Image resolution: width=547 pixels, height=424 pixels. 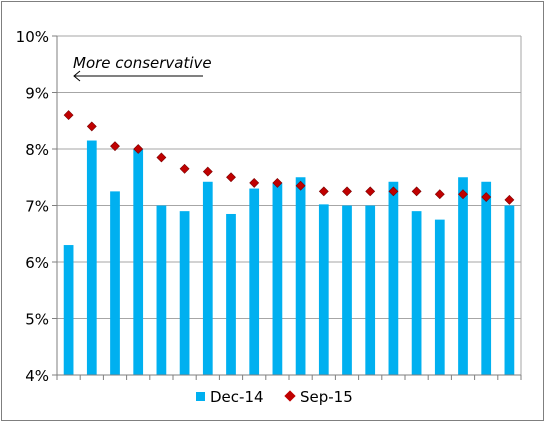 What do you see at coordinates (37, 94) in the screenshot?
I see `y-tick-label: 9%` at bounding box center [37, 94].